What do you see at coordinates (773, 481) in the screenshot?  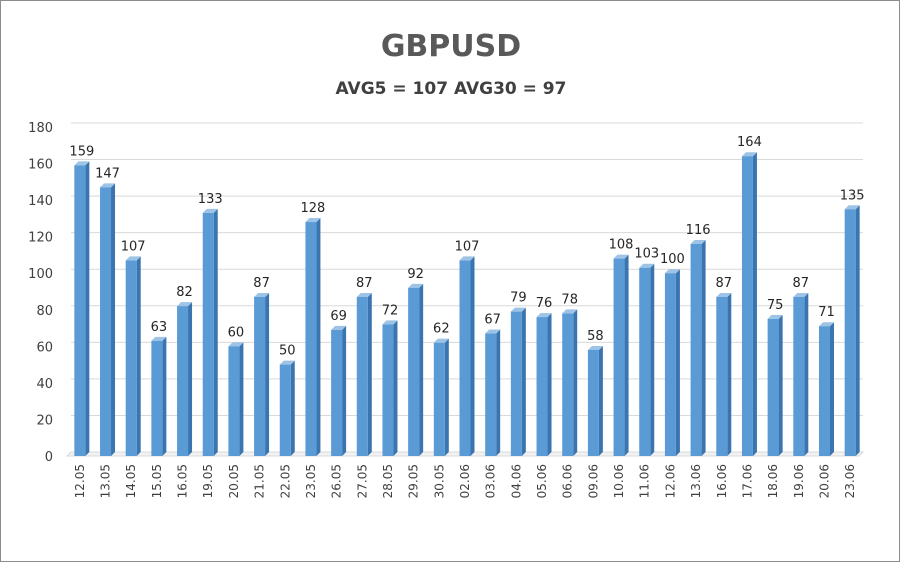 I see `x-tick-label: 18.06` at bounding box center [773, 481].